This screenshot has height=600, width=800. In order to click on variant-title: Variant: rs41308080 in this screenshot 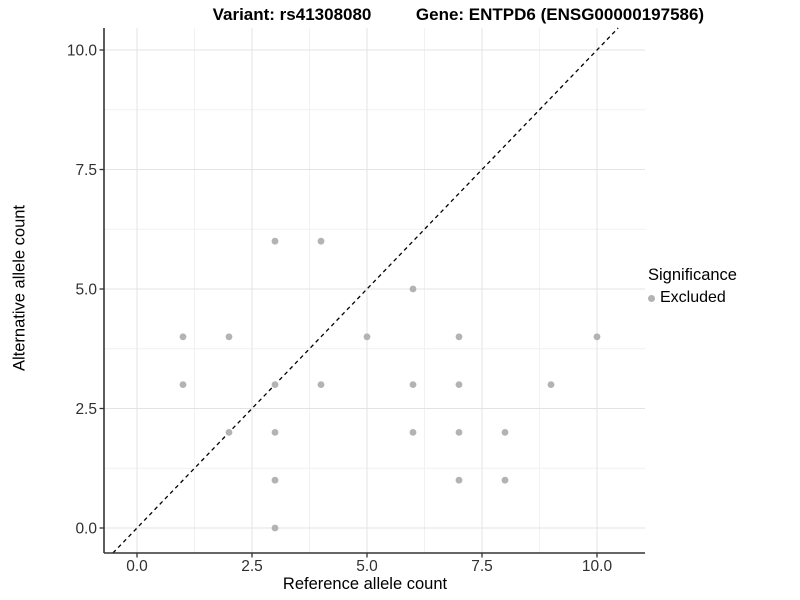, I will do `click(292, 14)`.